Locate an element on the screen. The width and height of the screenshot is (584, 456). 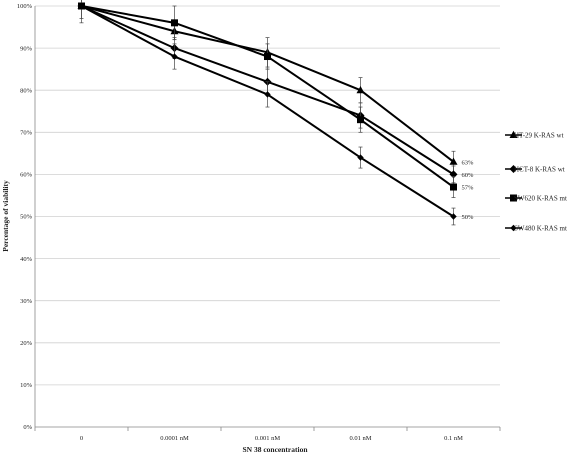
y-axis-ticks: 0% 10% 20% 30% 40% 50% 60% 70% 80% 90% 100% is located at coordinates (25, 217).